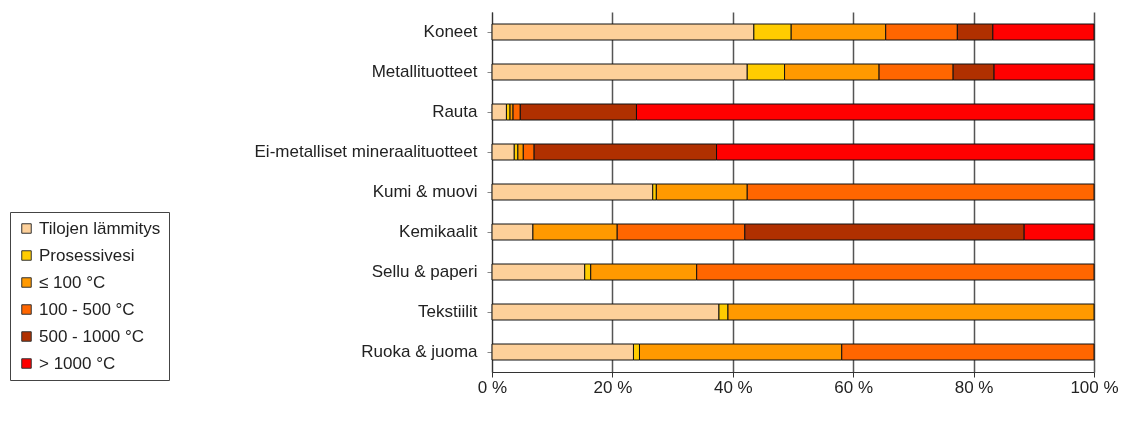 The width and height of the screenshot is (1138, 429). Describe the element at coordinates (447, 311) in the screenshot. I see `y-tick-label: Tekstiilit` at that location.